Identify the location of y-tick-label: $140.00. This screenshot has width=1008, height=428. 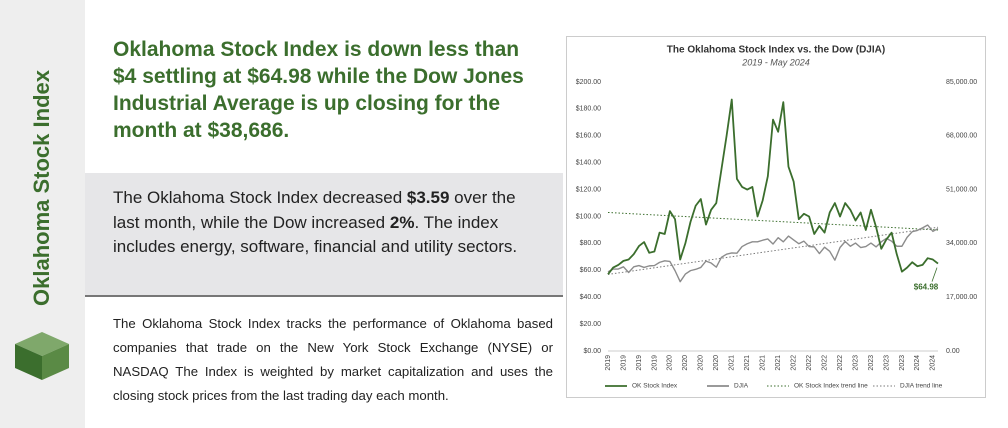
(588, 163).